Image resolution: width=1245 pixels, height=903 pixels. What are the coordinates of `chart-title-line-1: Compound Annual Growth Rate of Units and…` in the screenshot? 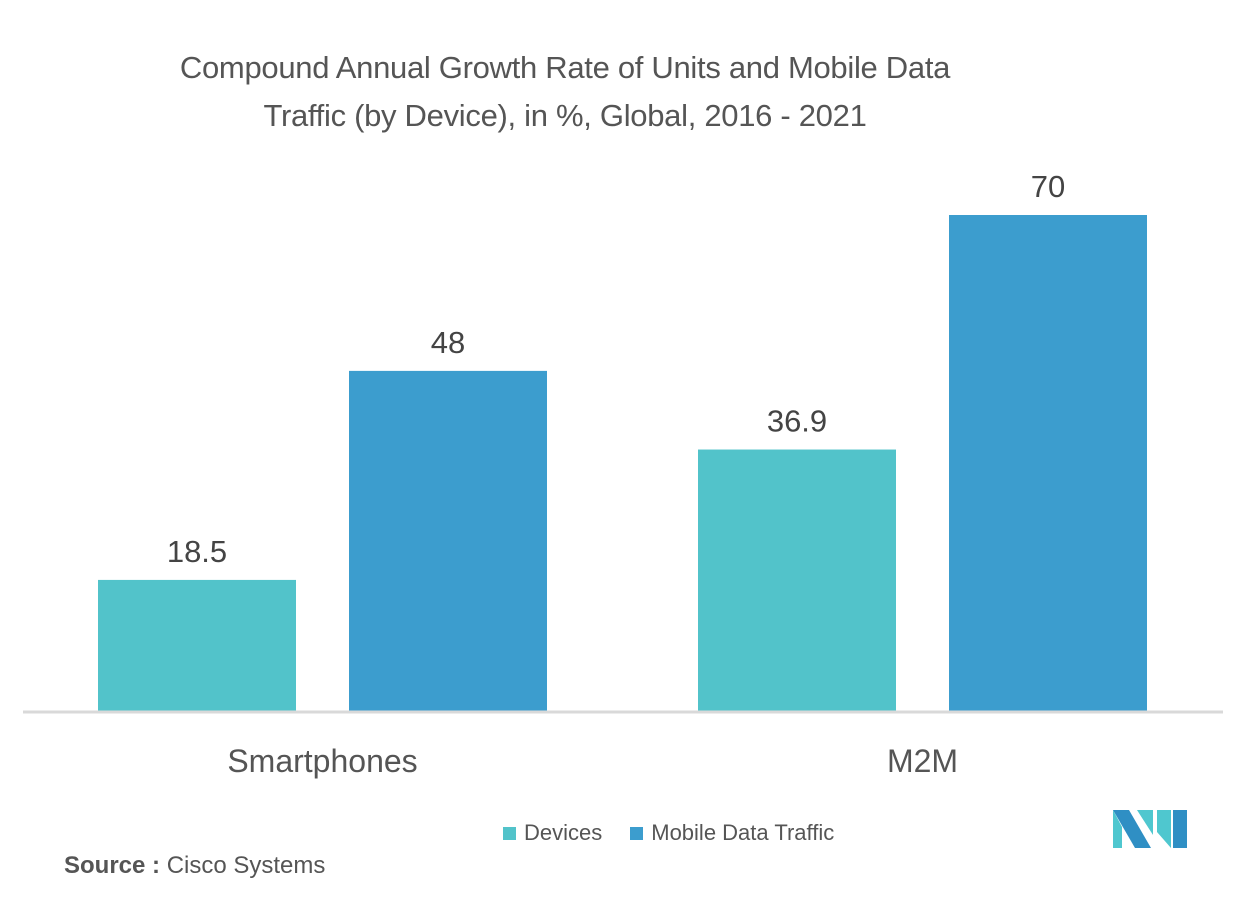 It's located at (565, 67).